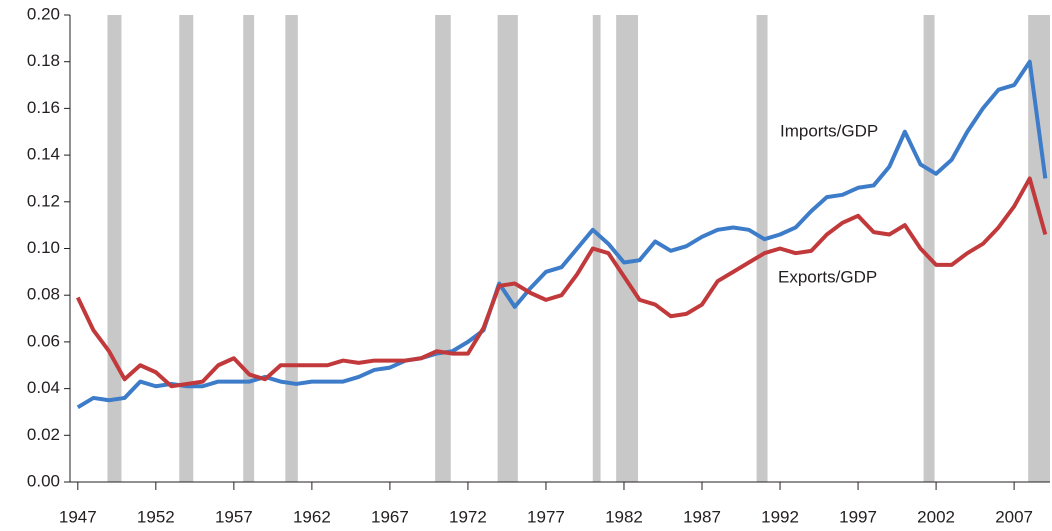  What do you see at coordinates (43, 13) in the screenshot?
I see `y-tick-label: 0.20` at bounding box center [43, 13].